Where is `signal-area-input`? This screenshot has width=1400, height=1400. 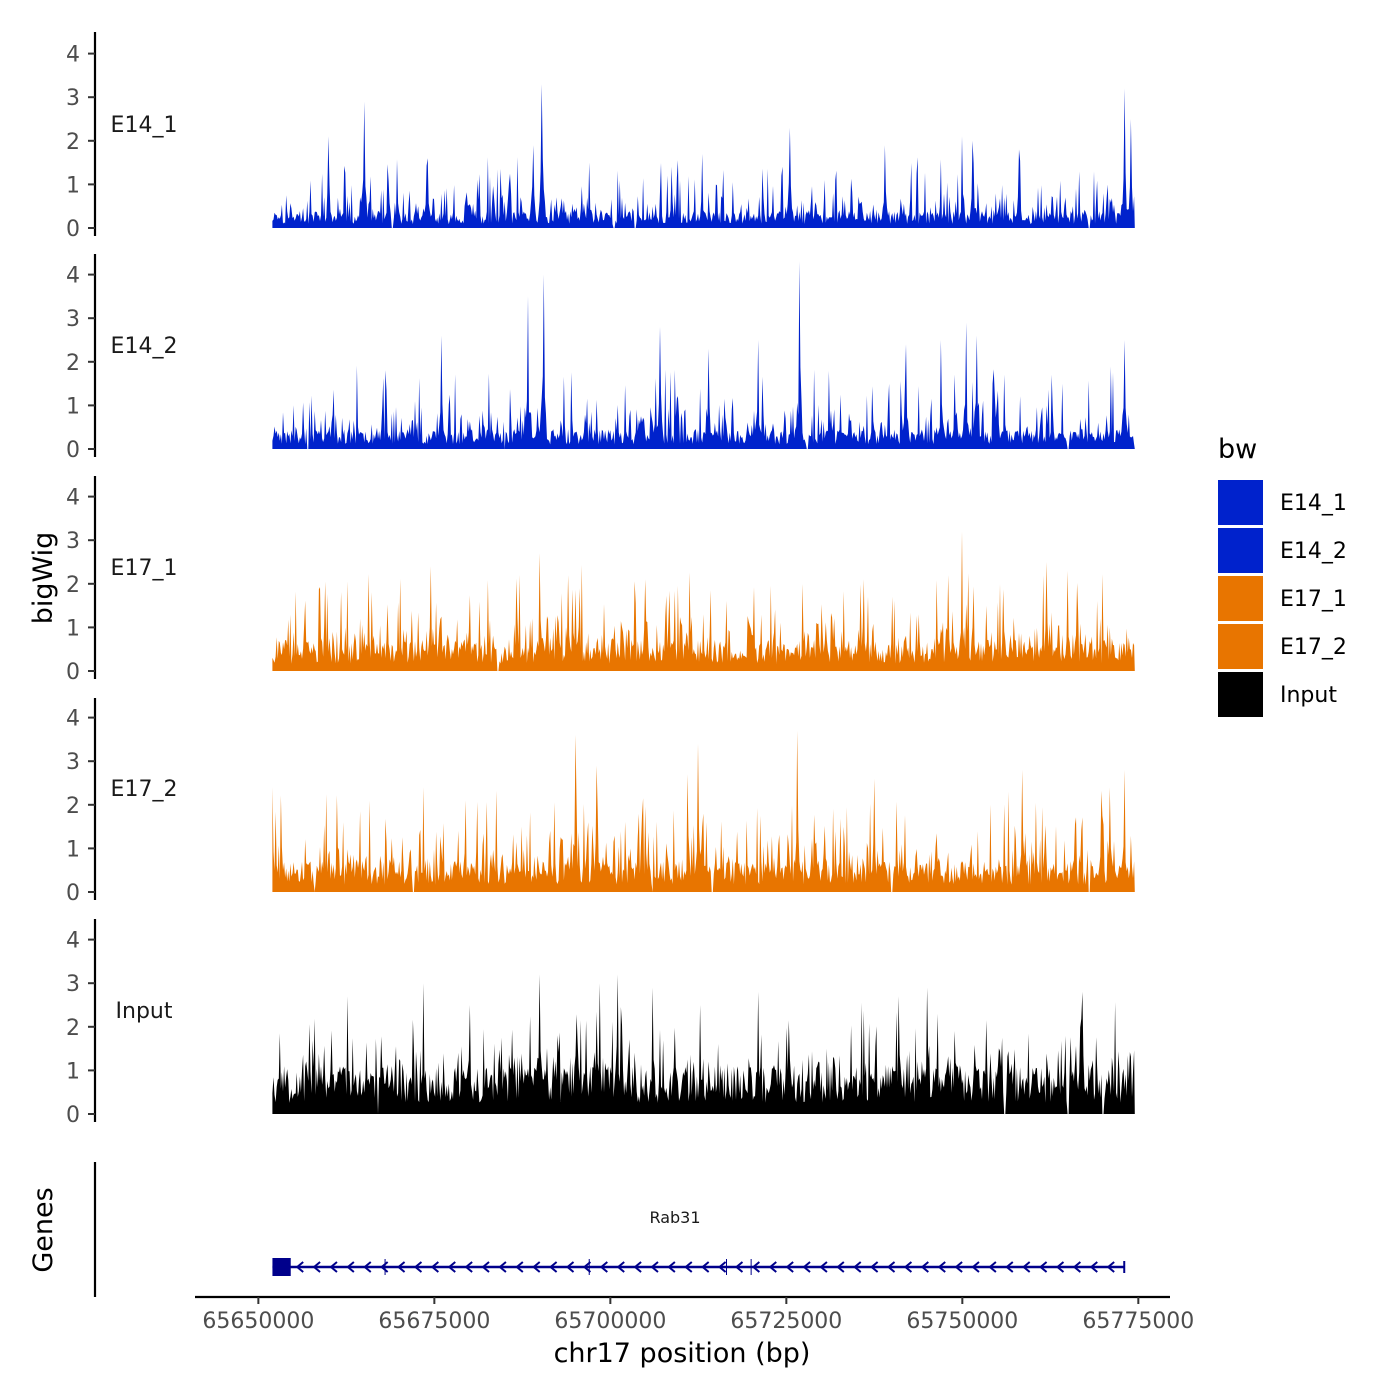 signal-area-input is located at coordinates (703, 1044).